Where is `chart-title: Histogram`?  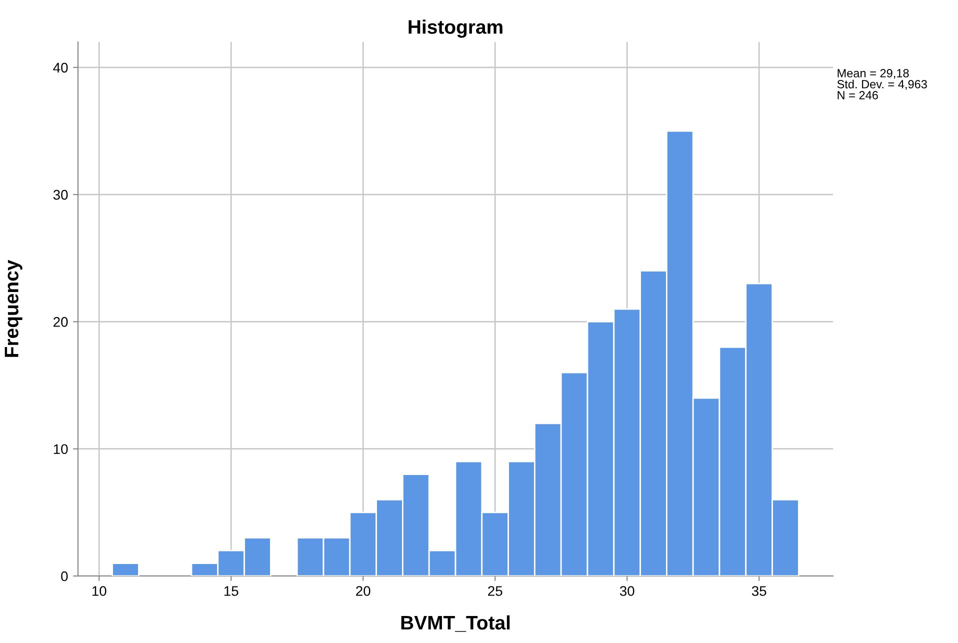 chart-title: Histogram is located at coordinates (455, 29).